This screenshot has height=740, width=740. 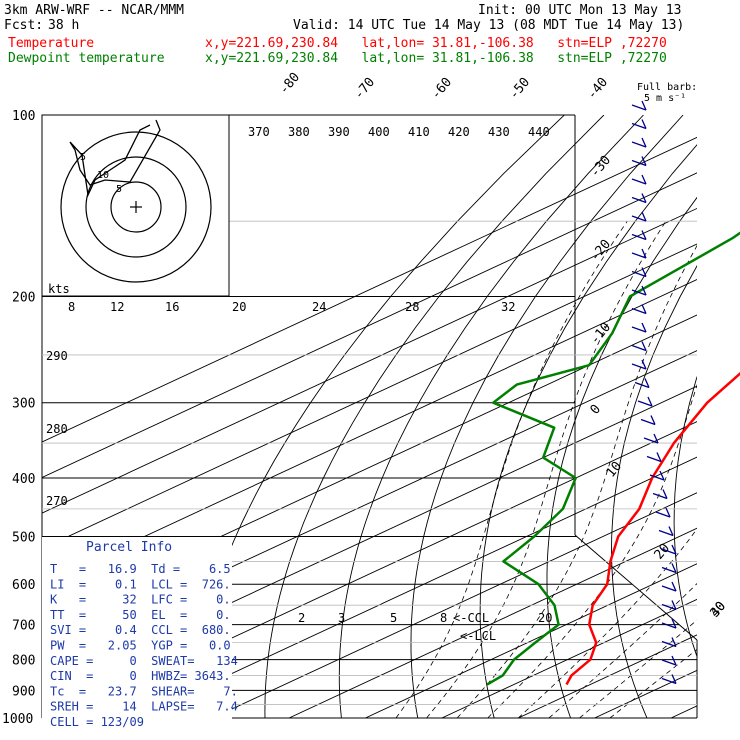 I want to click on theta-low-label: 280, so click(x=57, y=429).